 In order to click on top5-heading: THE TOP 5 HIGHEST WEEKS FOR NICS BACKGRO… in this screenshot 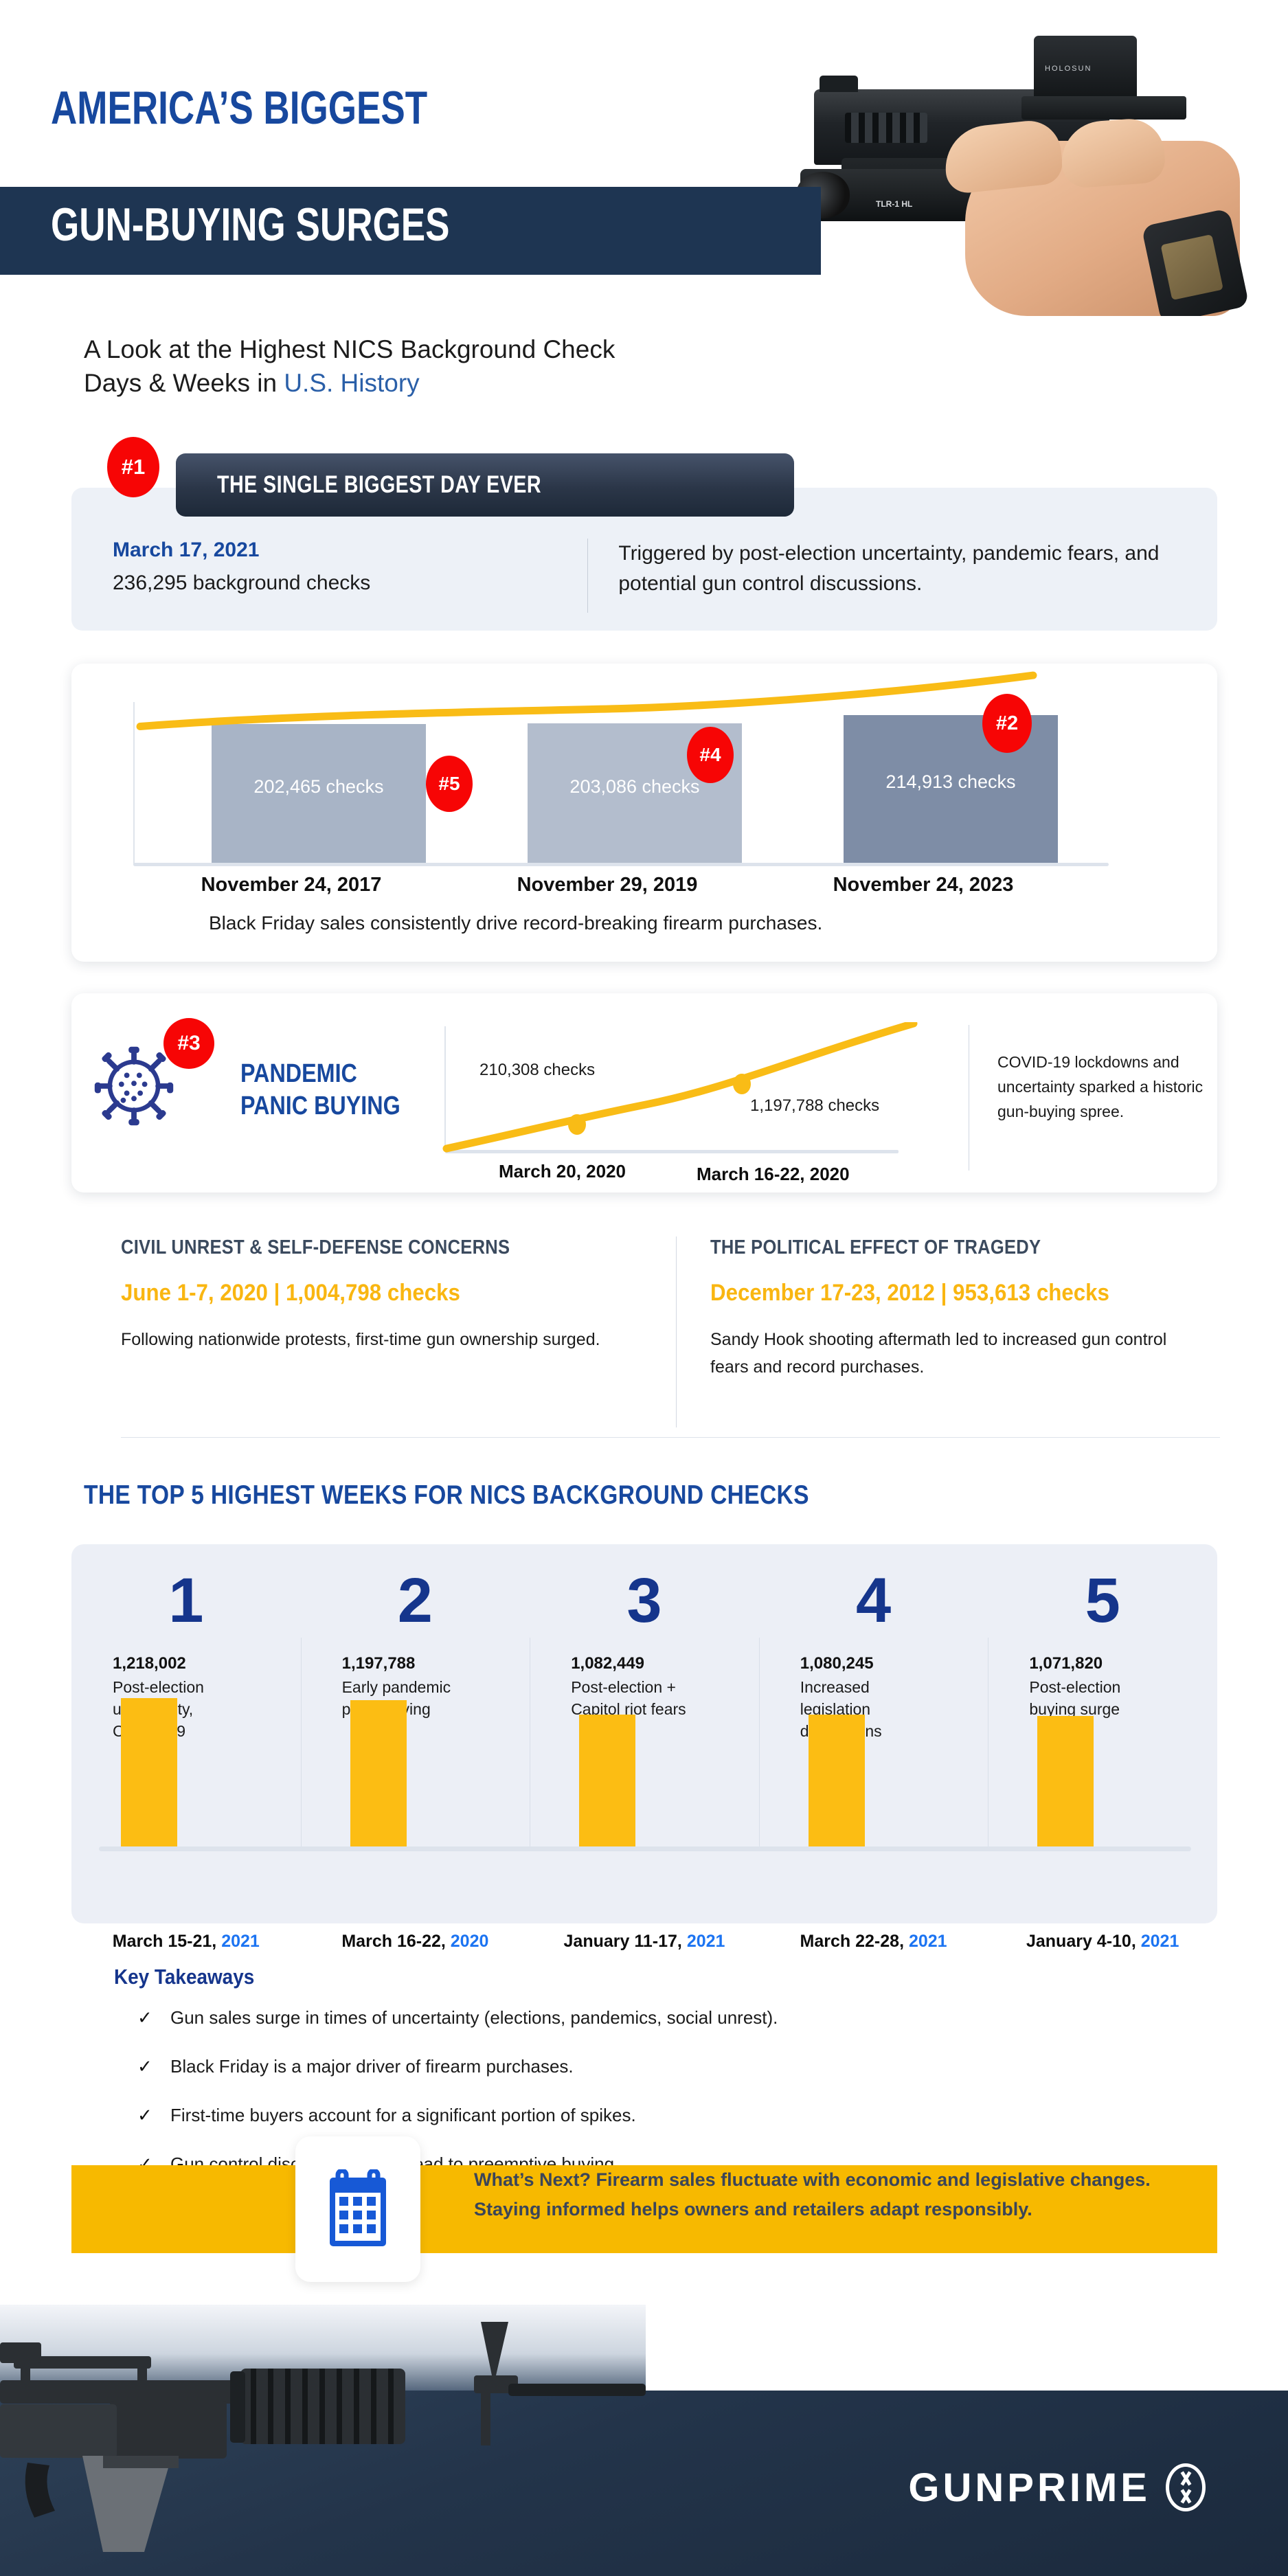, I will do `click(446, 1495)`.